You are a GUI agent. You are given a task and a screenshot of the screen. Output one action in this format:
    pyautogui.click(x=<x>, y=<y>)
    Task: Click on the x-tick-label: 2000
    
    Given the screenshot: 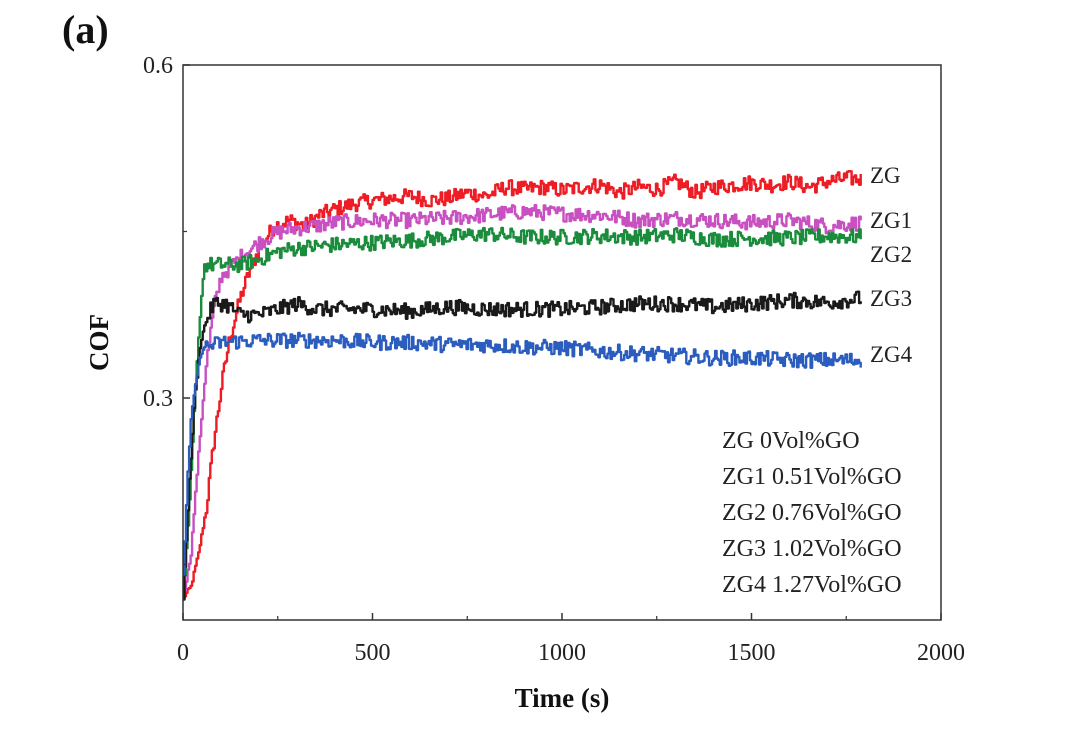 What is the action you would take?
    pyautogui.click(x=941, y=653)
    